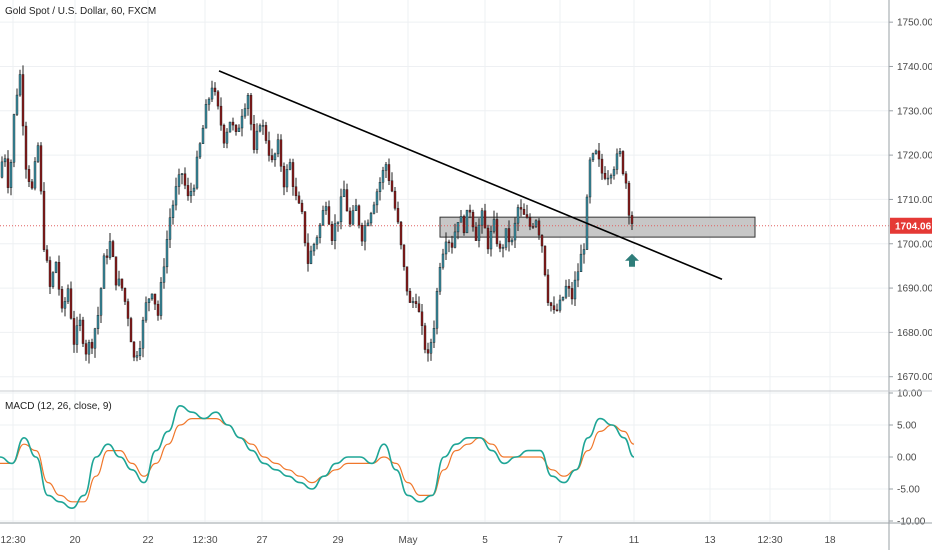  Describe the element at coordinates (485, 540) in the screenshot. I see `x-tick-label: 5` at that location.